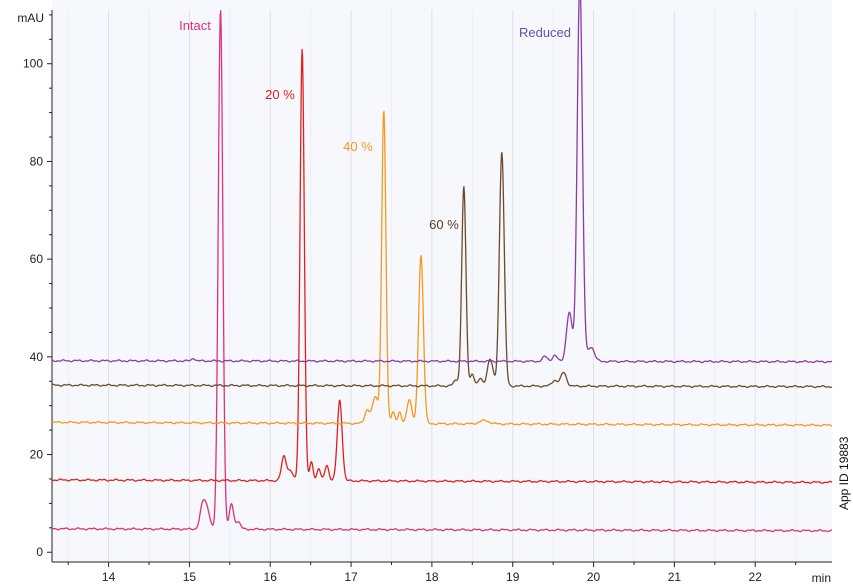 The height and width of the screenshot is (587, 853). Describe the element at coordinates (37, 455) in the screenshot. I see `y-tick-label: 20` at that location.